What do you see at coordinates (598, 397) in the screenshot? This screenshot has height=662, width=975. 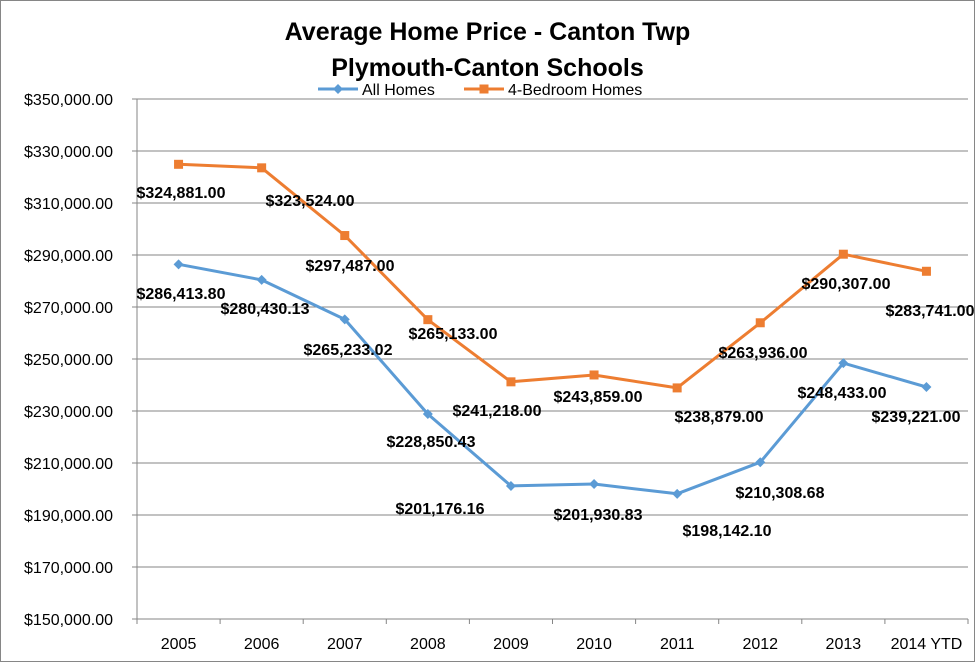 I see `data-label: $243,859.00` at bounding box center [598, 397].